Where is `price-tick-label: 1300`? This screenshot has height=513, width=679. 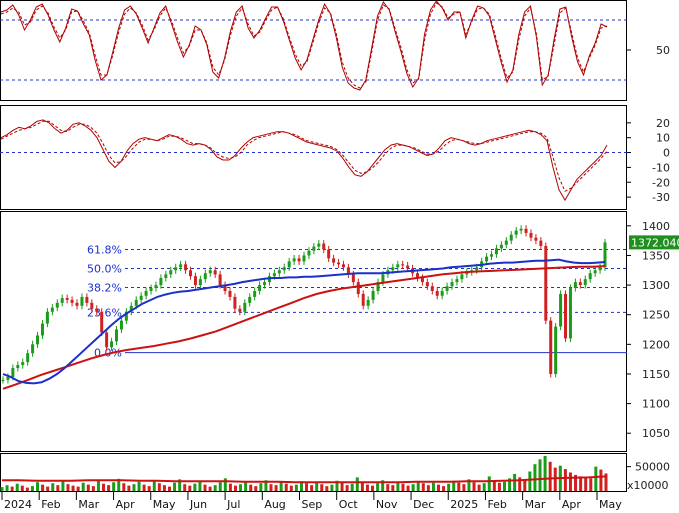
price-tick-label: 1300 is located at coordinates (656, 285).